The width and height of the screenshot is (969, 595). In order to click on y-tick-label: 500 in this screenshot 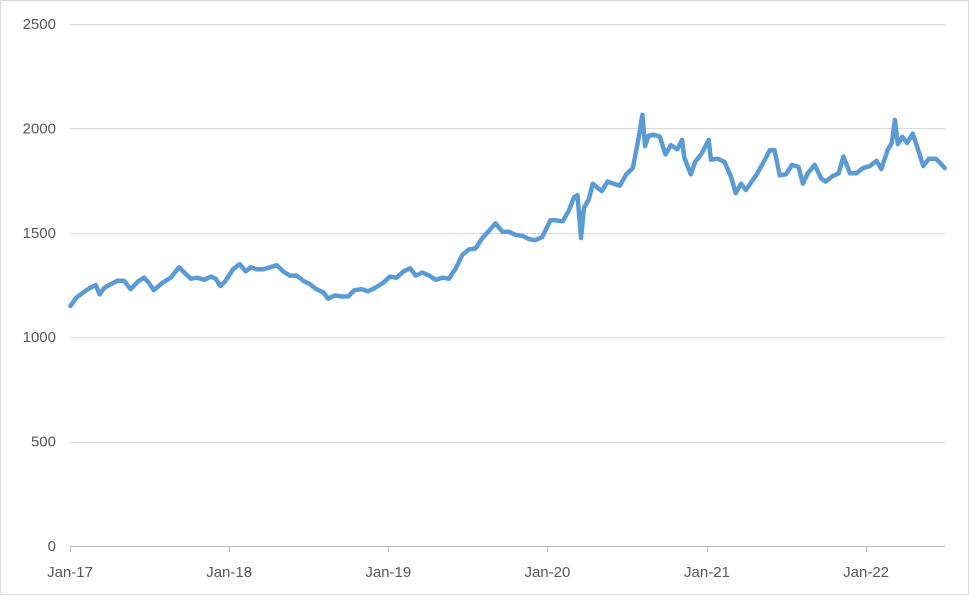, I will do `click(43, 442)`.